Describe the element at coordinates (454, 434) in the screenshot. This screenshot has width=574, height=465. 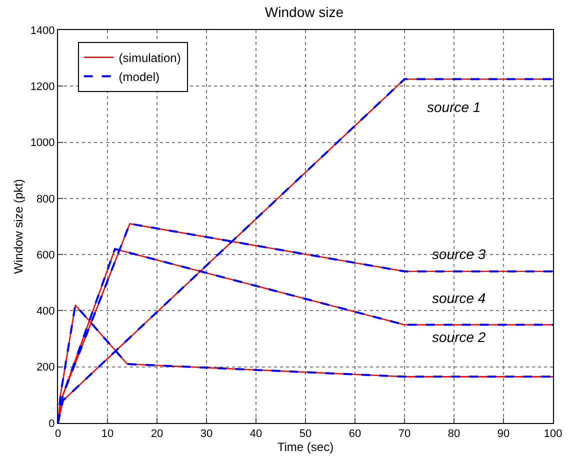
I see `x-tick-label: 80` at that location.